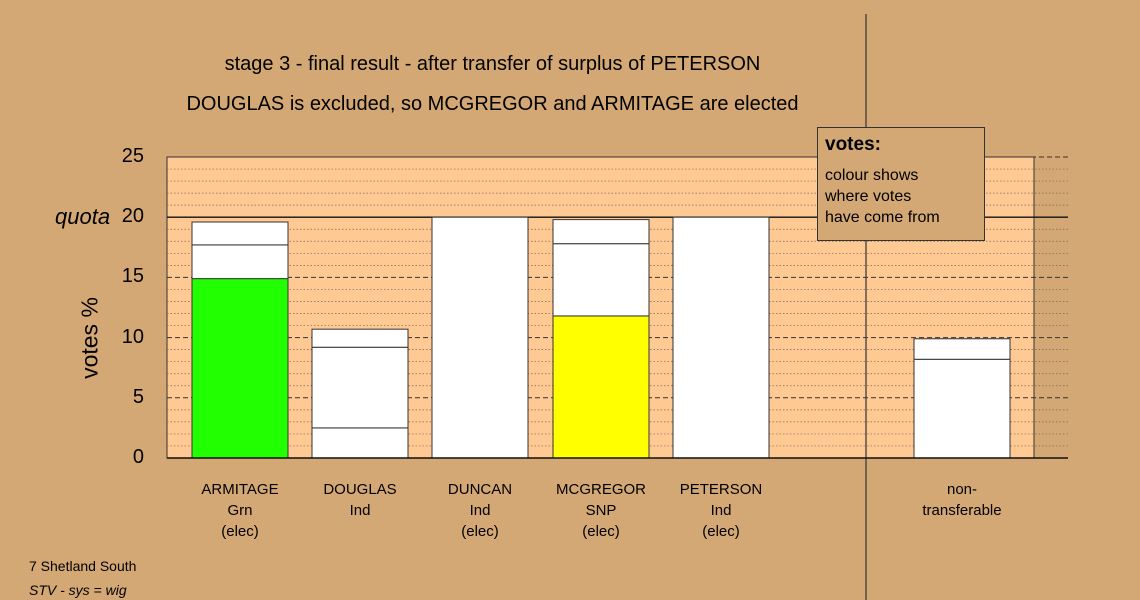 This screenshot has height=600, width=1140. Describe the element at coordinates (480, 510) in the screenshot. I see `x-category-label: DUNCAN Ind (elec)` at that location.